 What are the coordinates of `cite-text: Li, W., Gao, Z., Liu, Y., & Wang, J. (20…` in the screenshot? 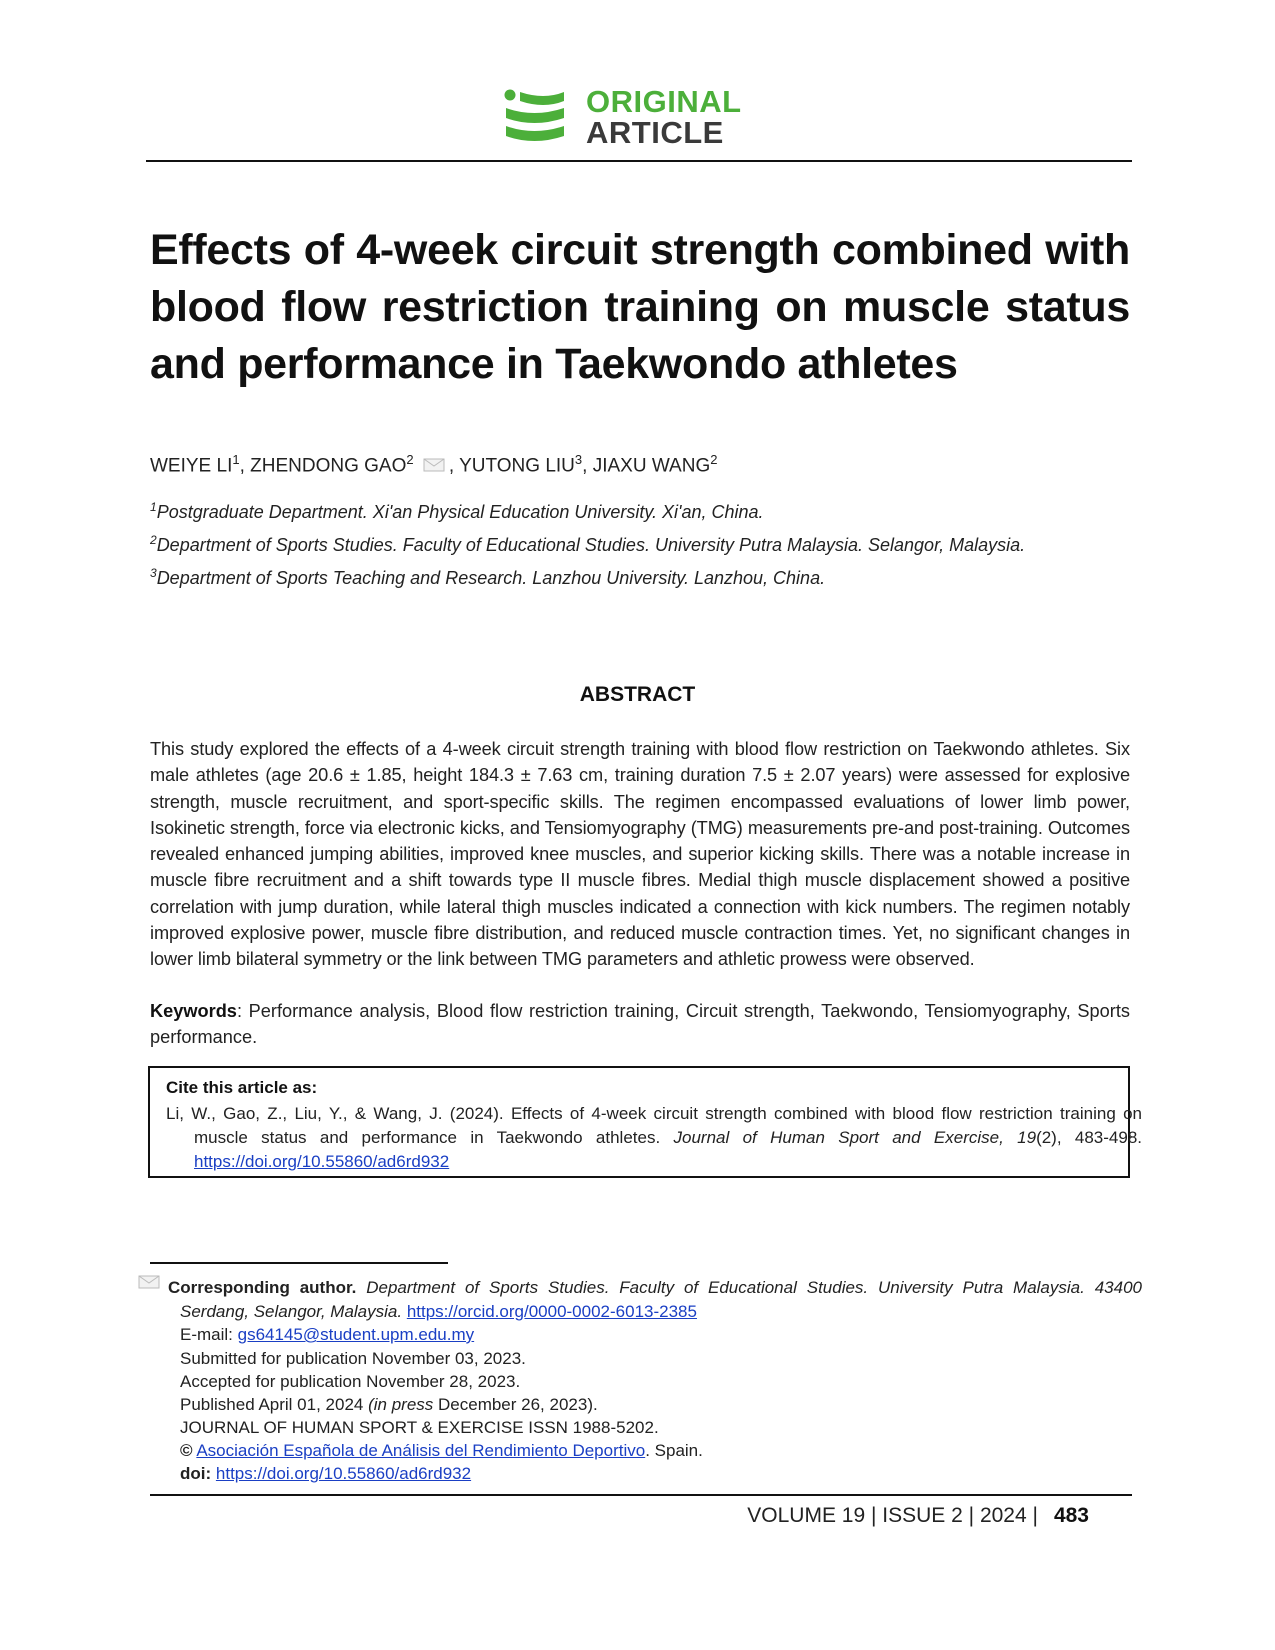 It's located at (654, 1138).